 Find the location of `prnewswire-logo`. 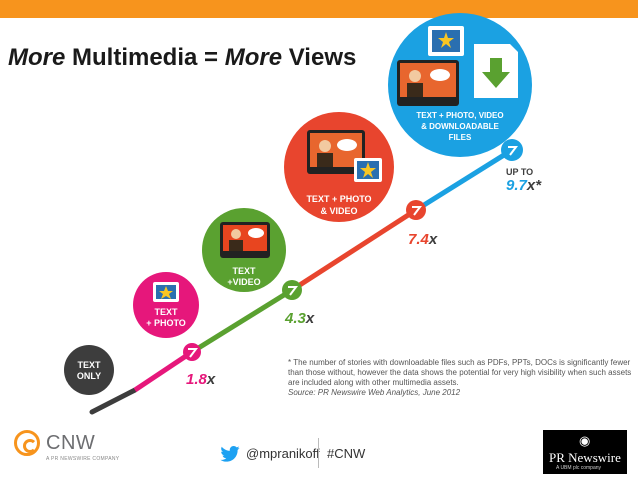

prnewswire-logo is located at coordinates (585, 452).